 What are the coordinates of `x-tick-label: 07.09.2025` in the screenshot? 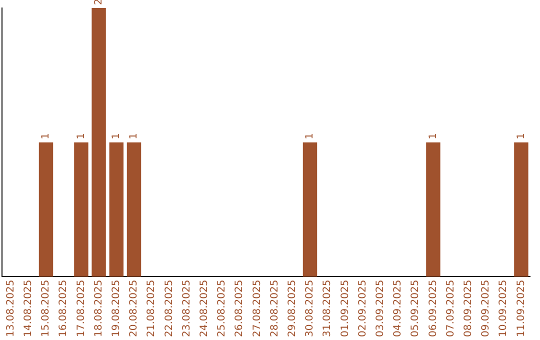 It's located at (450, 309).